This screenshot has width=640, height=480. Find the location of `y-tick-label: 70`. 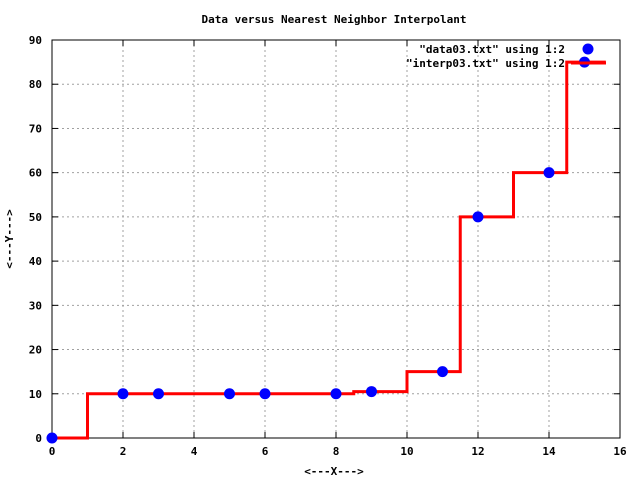

y-tick-label: 70 is located at coordinates (35, 128).